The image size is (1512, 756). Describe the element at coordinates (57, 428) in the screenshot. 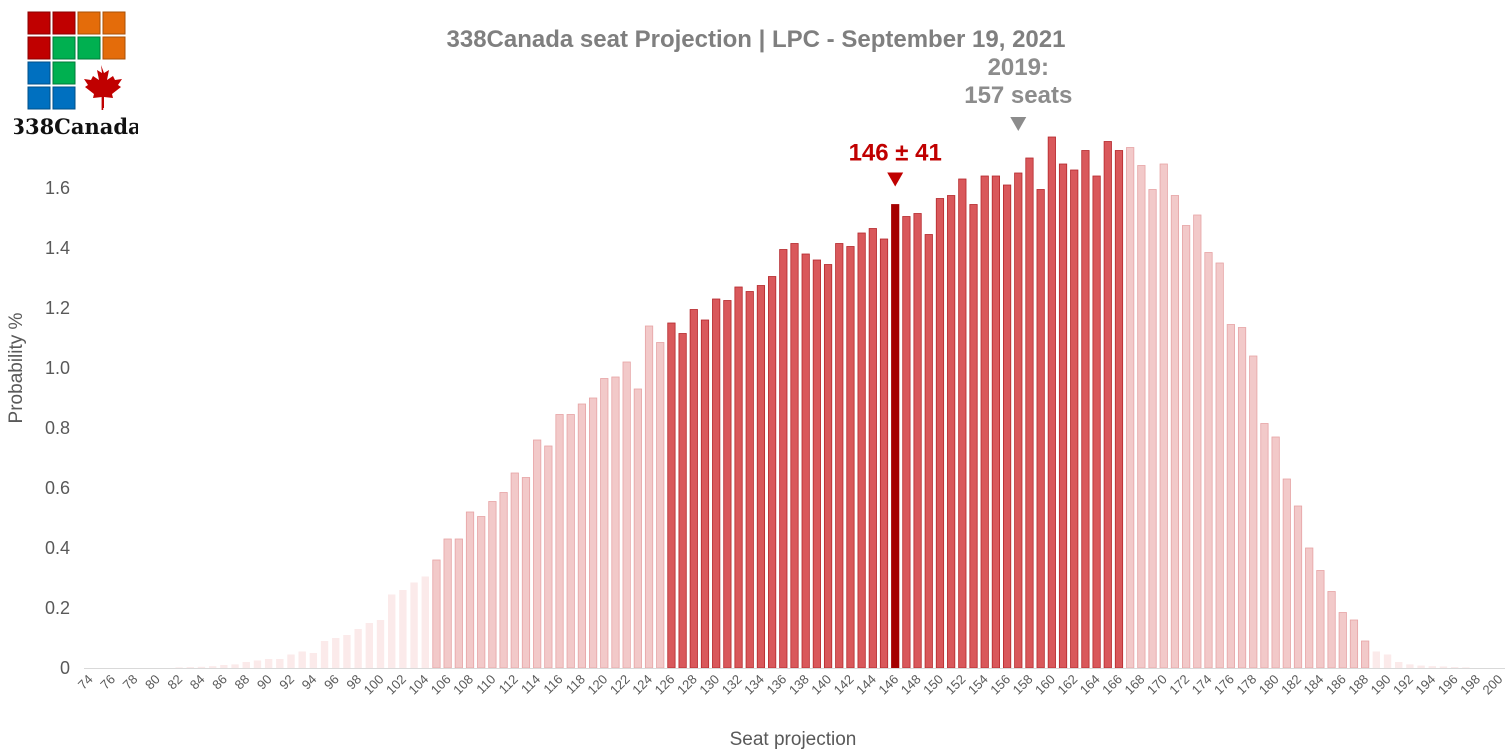

I see `y-tick-label: 0.8` at that location.